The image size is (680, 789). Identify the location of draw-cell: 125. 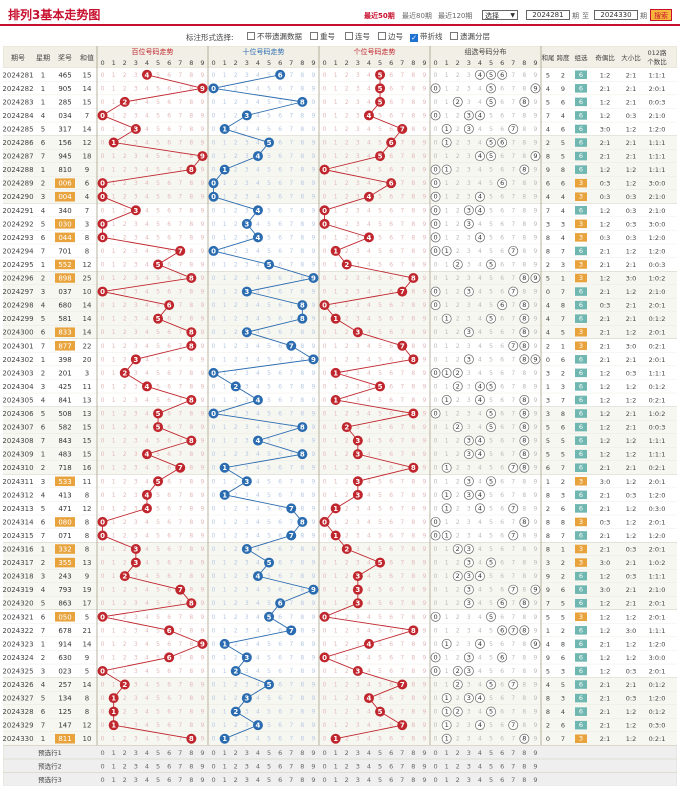
(64, 712).